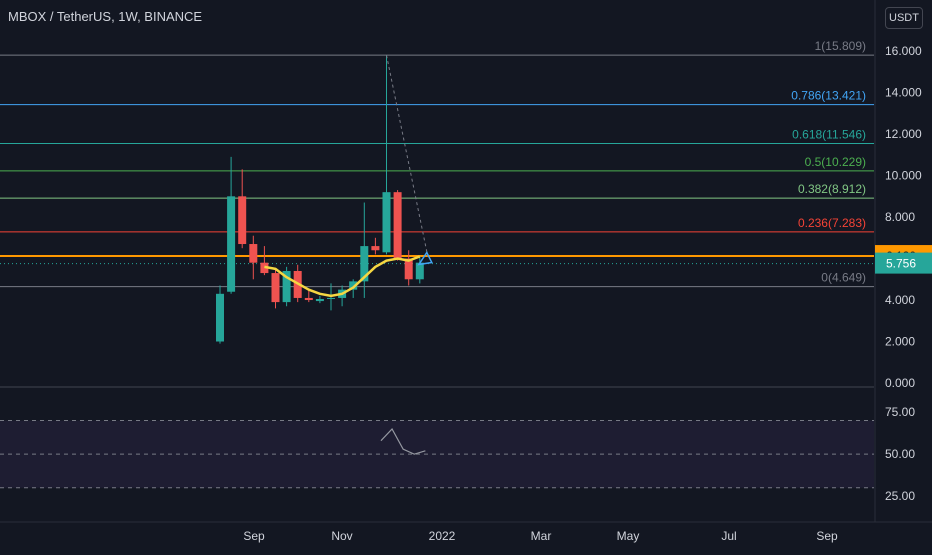 The height and width of the screenshot is (555, 932). I want to click on fib-level-label: 0(4.649), so click(843, 278).